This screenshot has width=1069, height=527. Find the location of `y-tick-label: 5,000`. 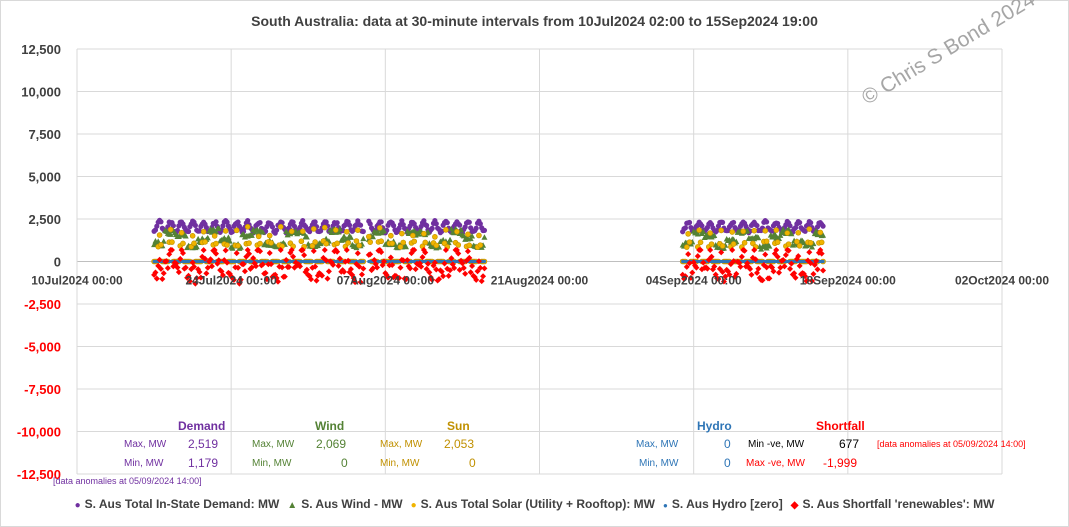

y-tick-label: 5,000 is located at coordinates (44, 177).